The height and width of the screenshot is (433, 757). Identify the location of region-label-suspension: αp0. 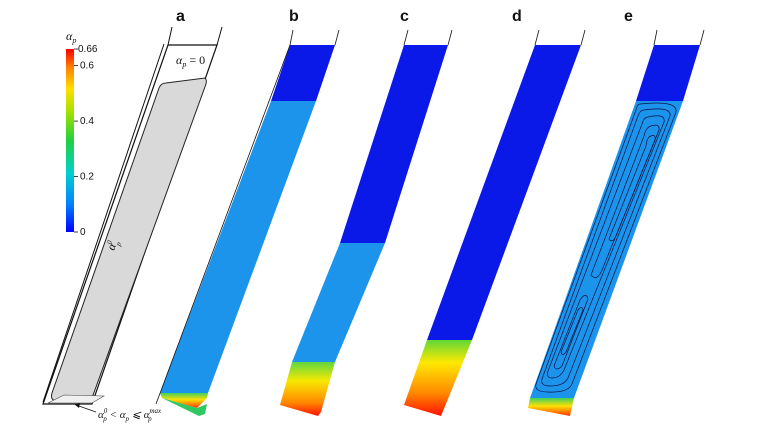
(114, 246).